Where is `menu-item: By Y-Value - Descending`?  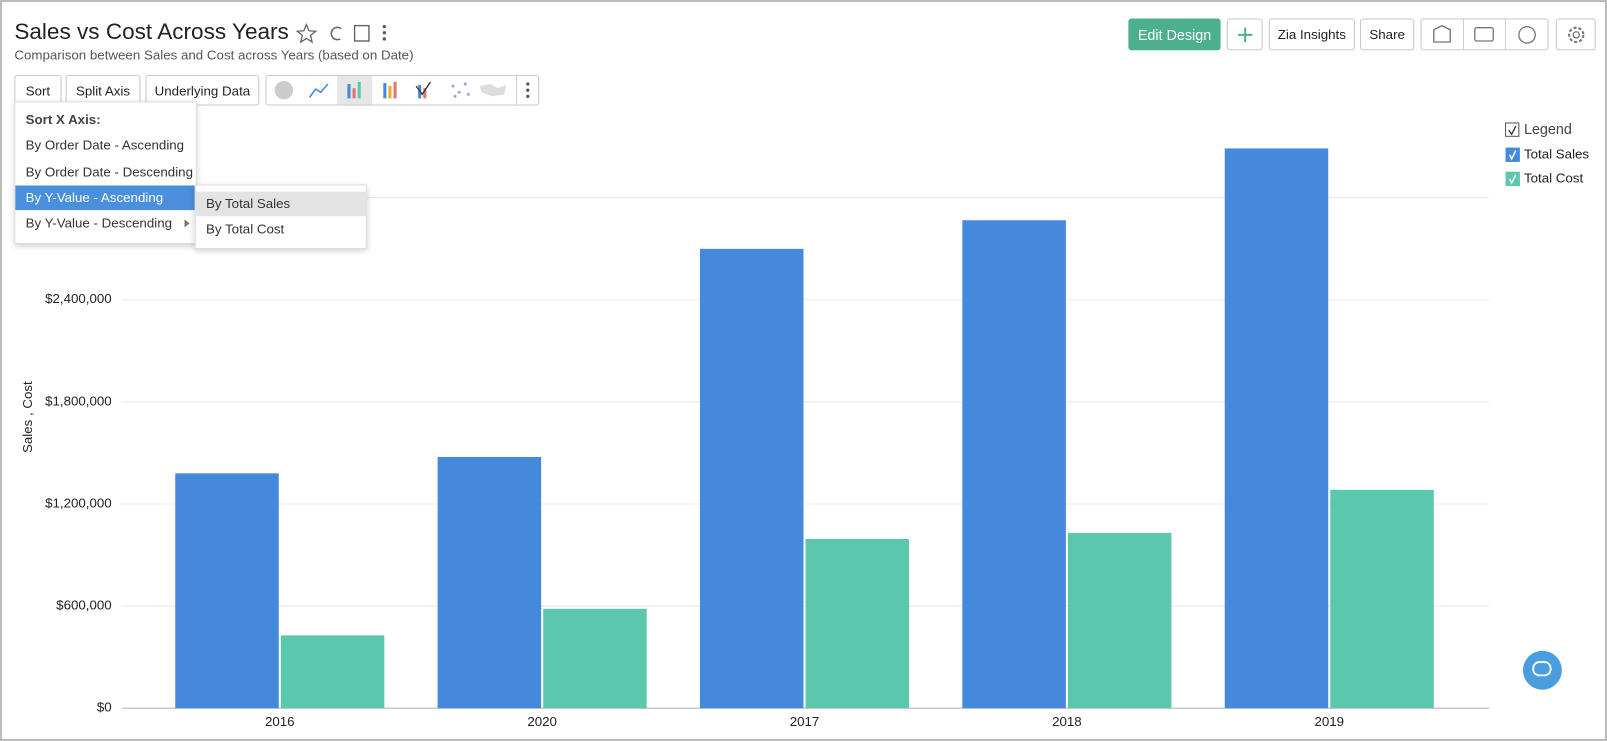
menu-item: By Y-Value - Descending is located at coordinates (99, 223).